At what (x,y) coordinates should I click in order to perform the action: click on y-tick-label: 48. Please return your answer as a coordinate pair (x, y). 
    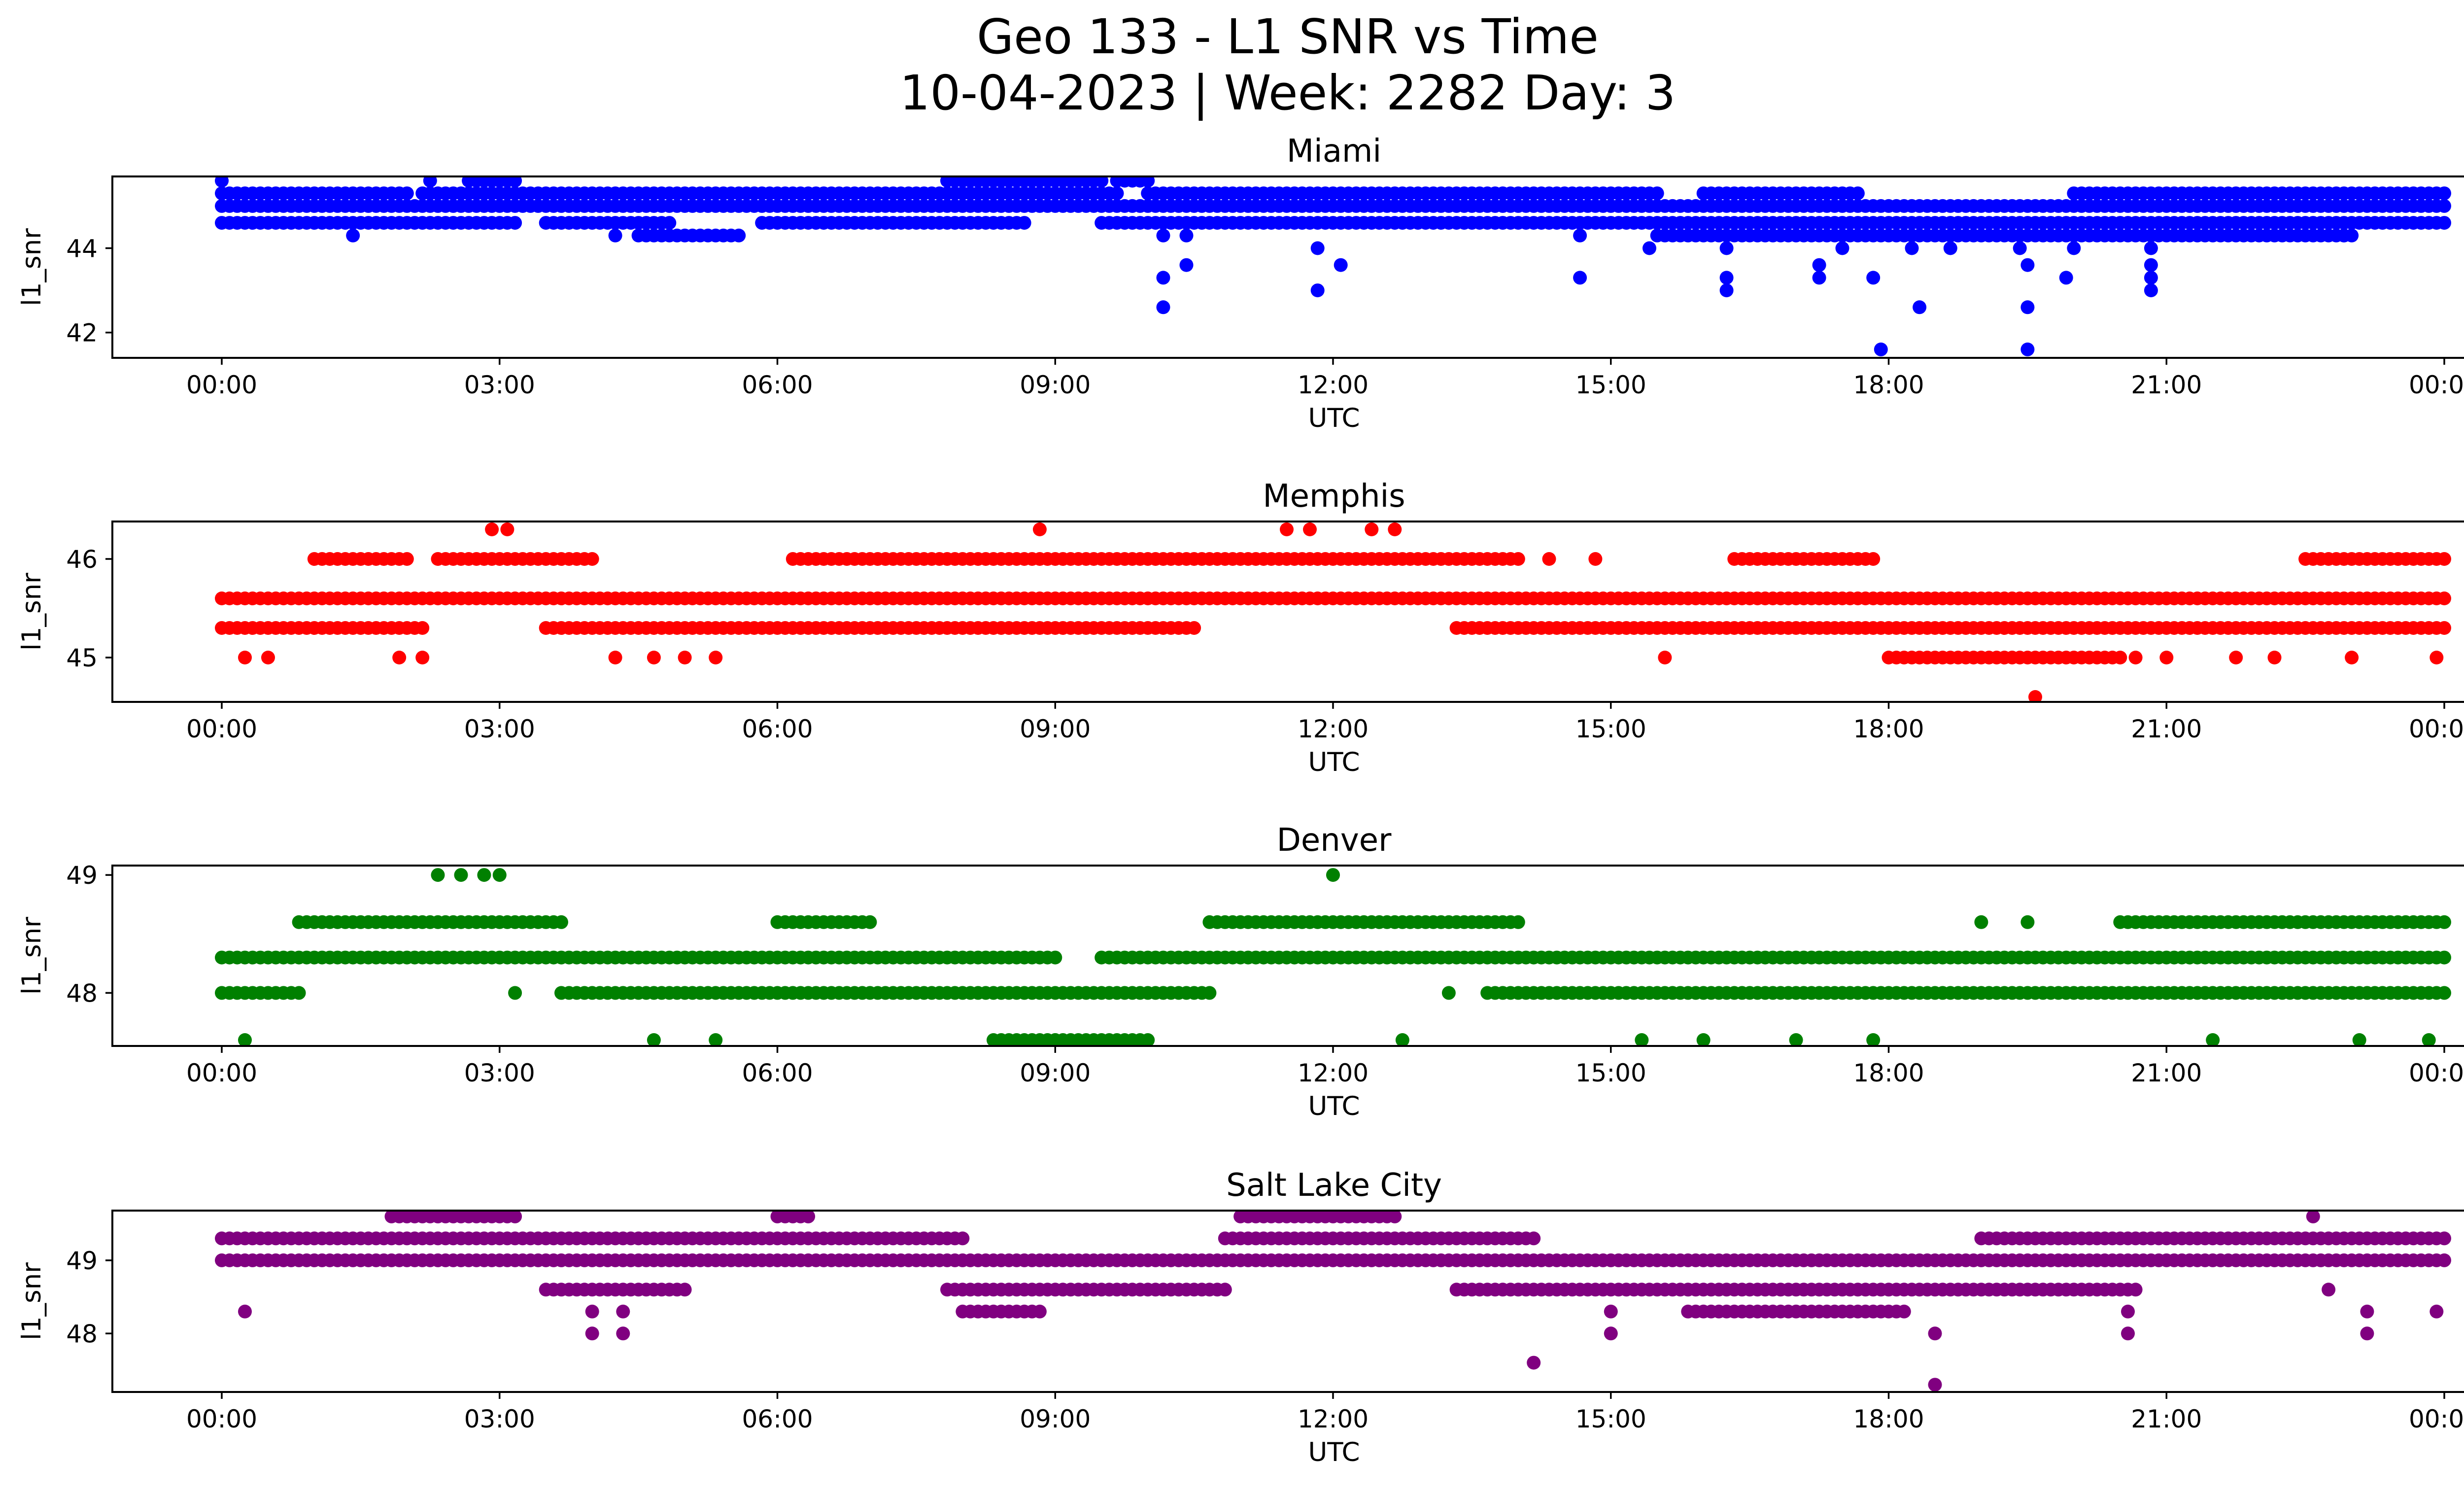
    Looking at the image, I should click on (82, 1334).